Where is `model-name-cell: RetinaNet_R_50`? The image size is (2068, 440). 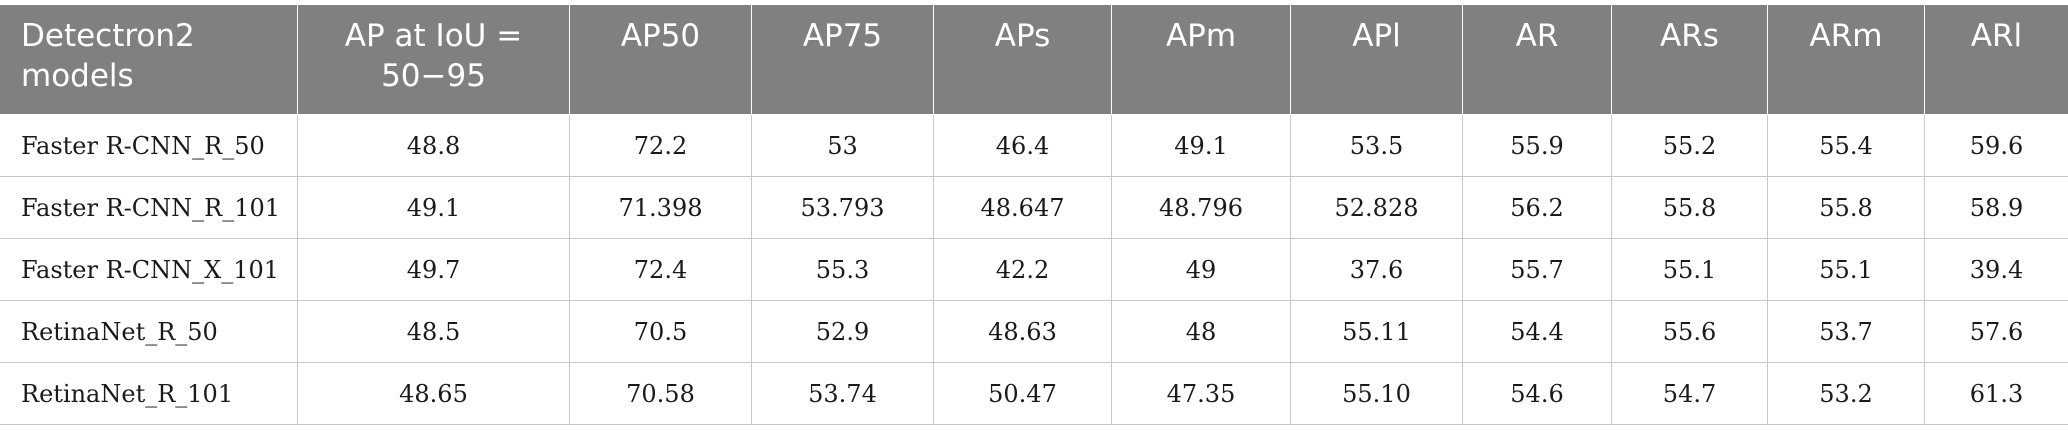 model-name-cell: RetinaNet_R_50 is located at coordinates (149, 331).